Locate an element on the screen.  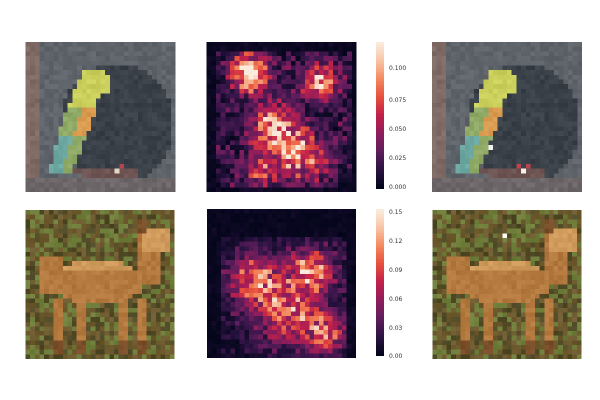
colorbar-step is located at coordinates (380, 51).